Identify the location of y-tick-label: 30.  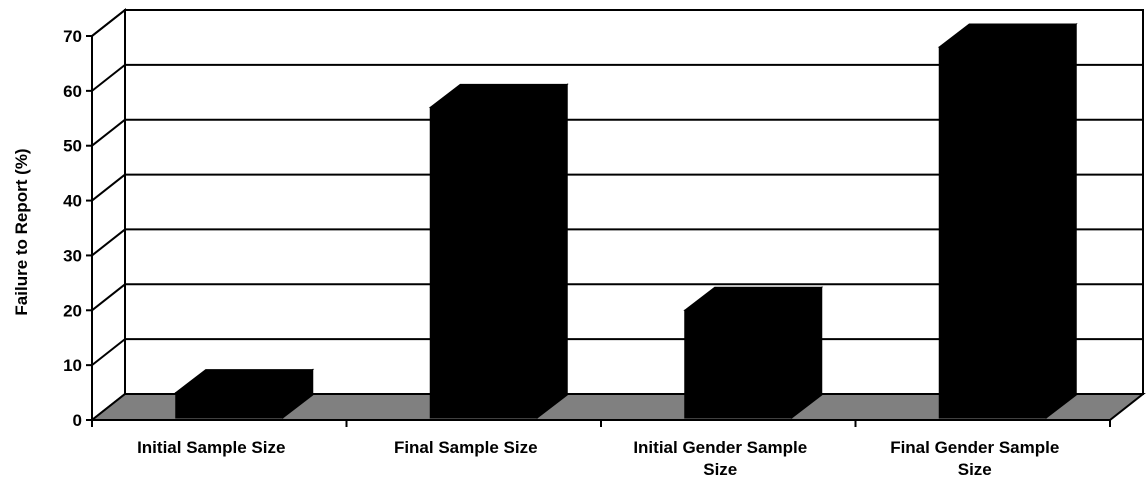
(72, 255).